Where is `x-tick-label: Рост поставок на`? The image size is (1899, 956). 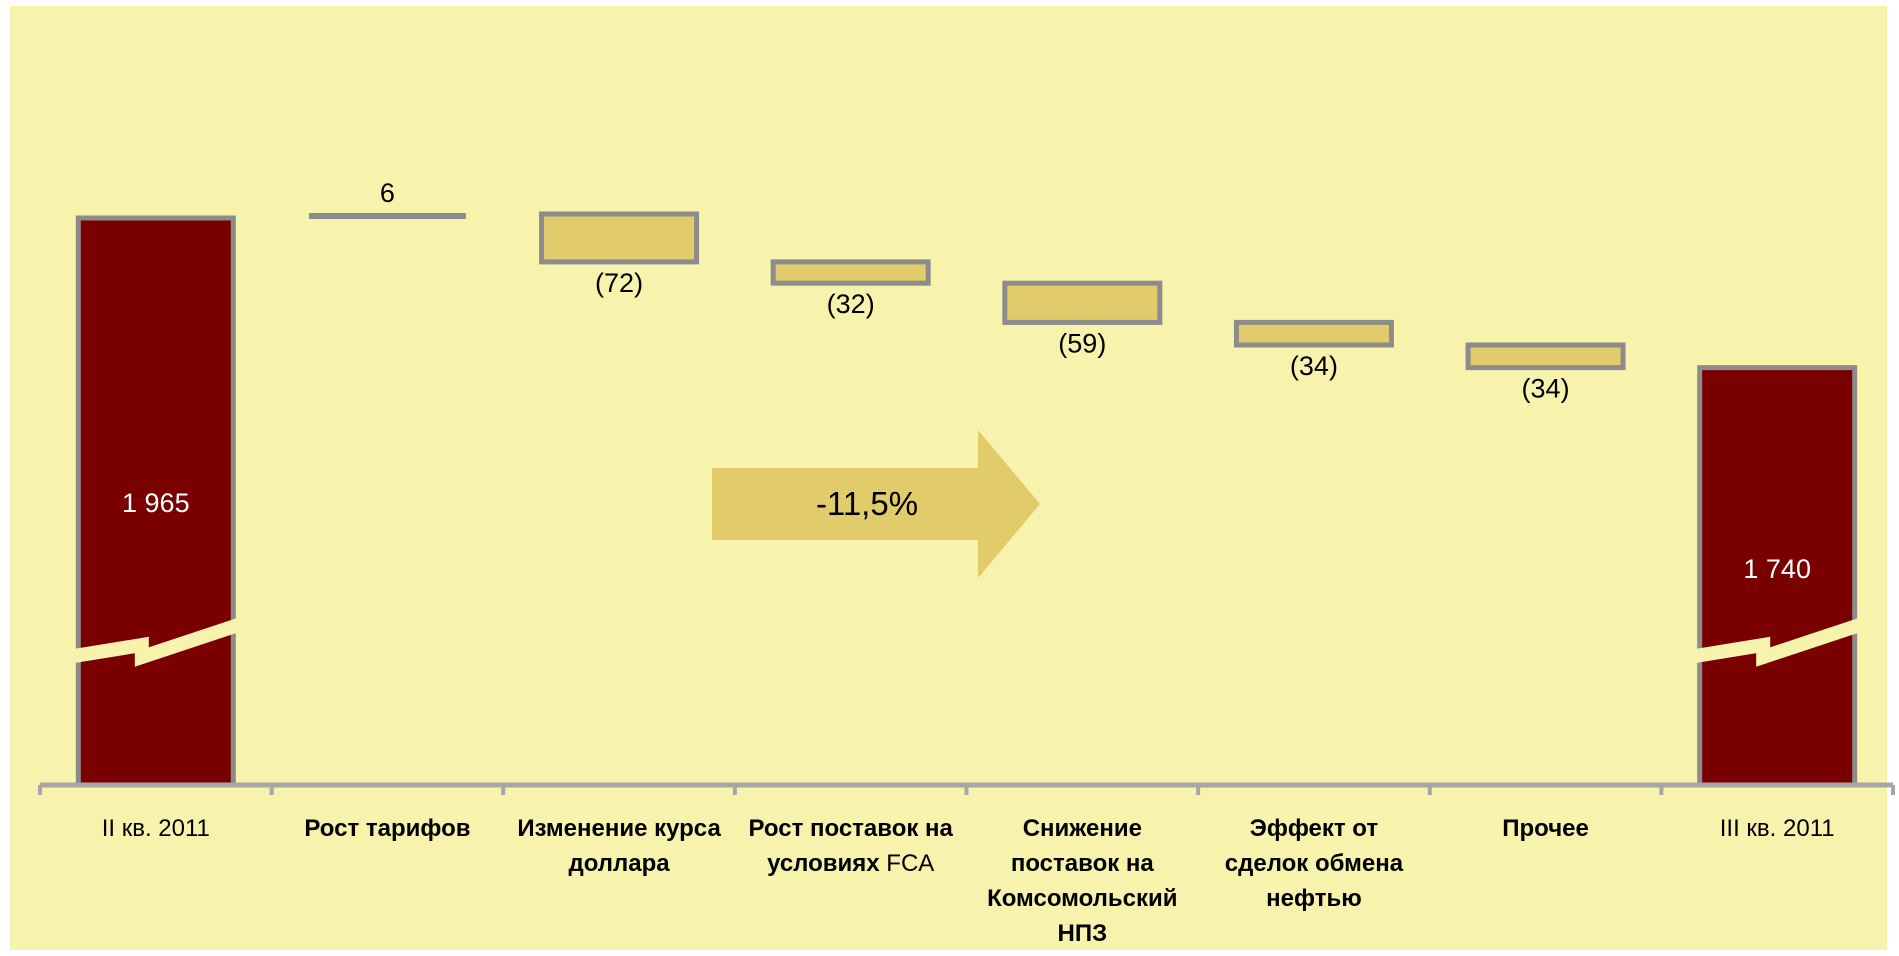 x-tick-label: Рост поставок на is located at coordinates (850, 828).